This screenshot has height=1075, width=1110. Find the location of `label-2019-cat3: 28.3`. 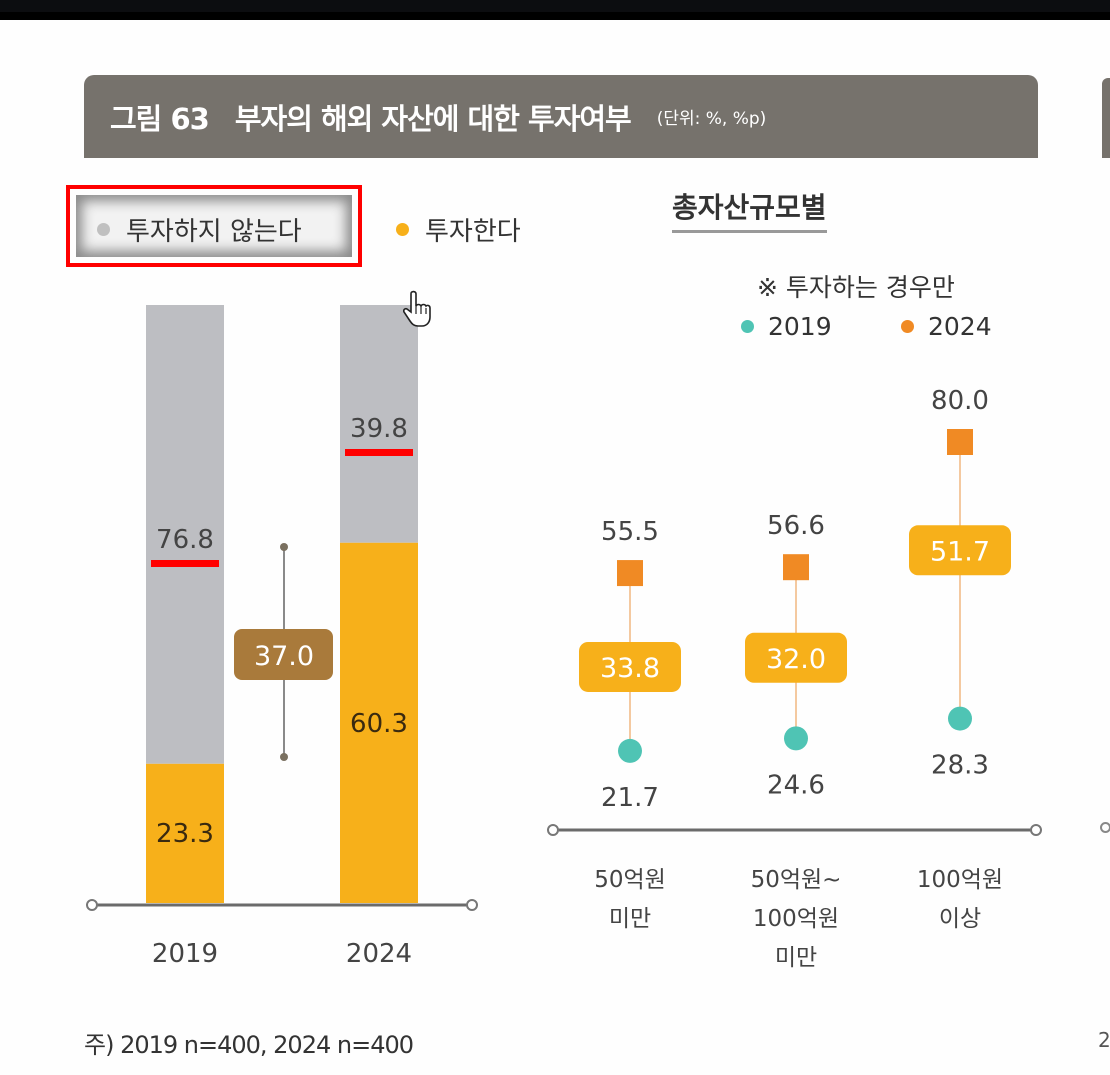

label-2019-cat3: 28.3 is located at coordinates (960, 766).